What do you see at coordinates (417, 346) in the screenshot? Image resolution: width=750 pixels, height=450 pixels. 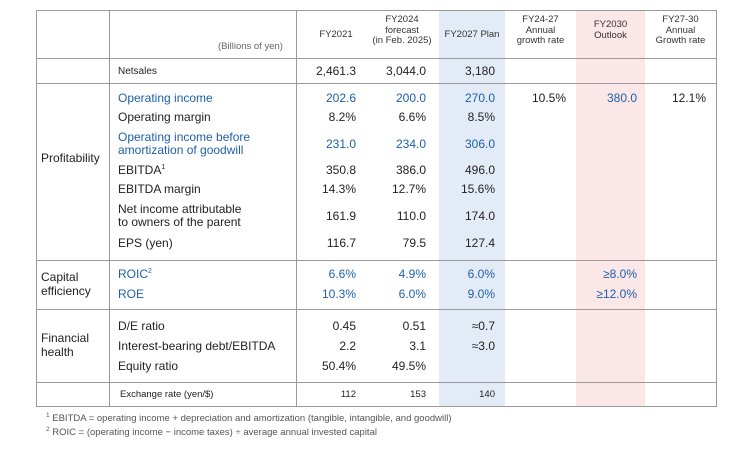 I see `value-cell: 3.1` at bounding box center [417, 346].